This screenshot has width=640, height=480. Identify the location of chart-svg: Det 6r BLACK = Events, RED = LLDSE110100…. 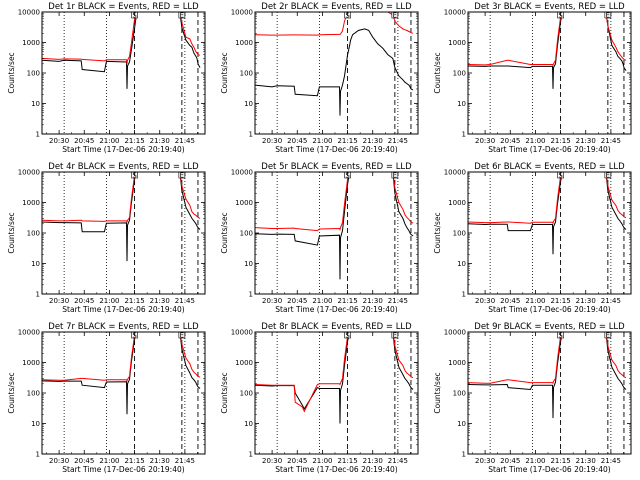
(532, 238).